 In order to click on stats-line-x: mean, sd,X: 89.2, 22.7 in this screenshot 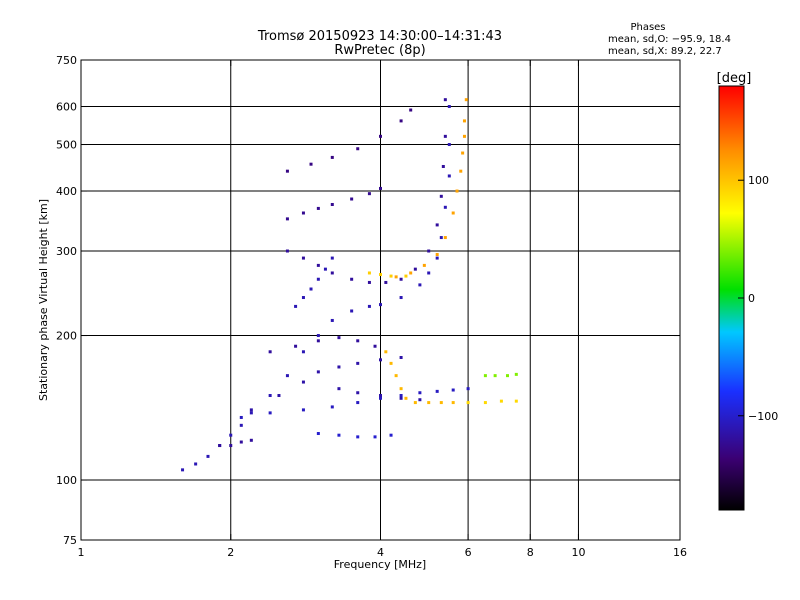, I will do `click(665, 51)`.